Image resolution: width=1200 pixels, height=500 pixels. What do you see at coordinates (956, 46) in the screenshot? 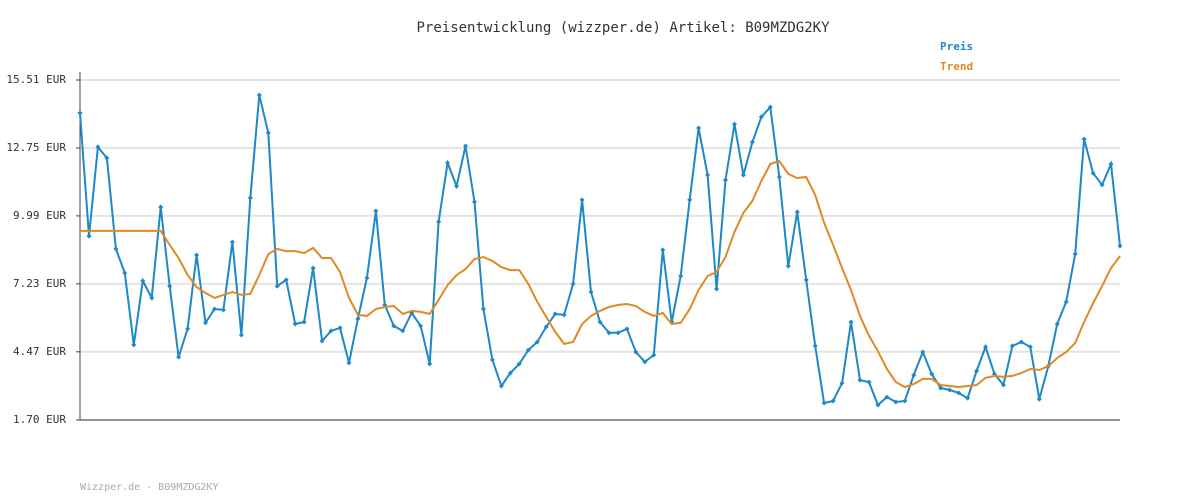
I see `legend-label: Preis` at bounding box center [956, 46].